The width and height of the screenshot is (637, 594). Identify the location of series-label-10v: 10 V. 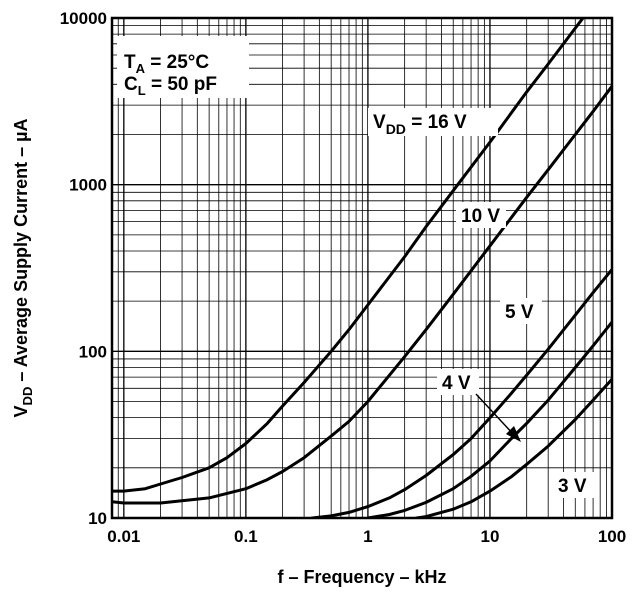
(480, 216).